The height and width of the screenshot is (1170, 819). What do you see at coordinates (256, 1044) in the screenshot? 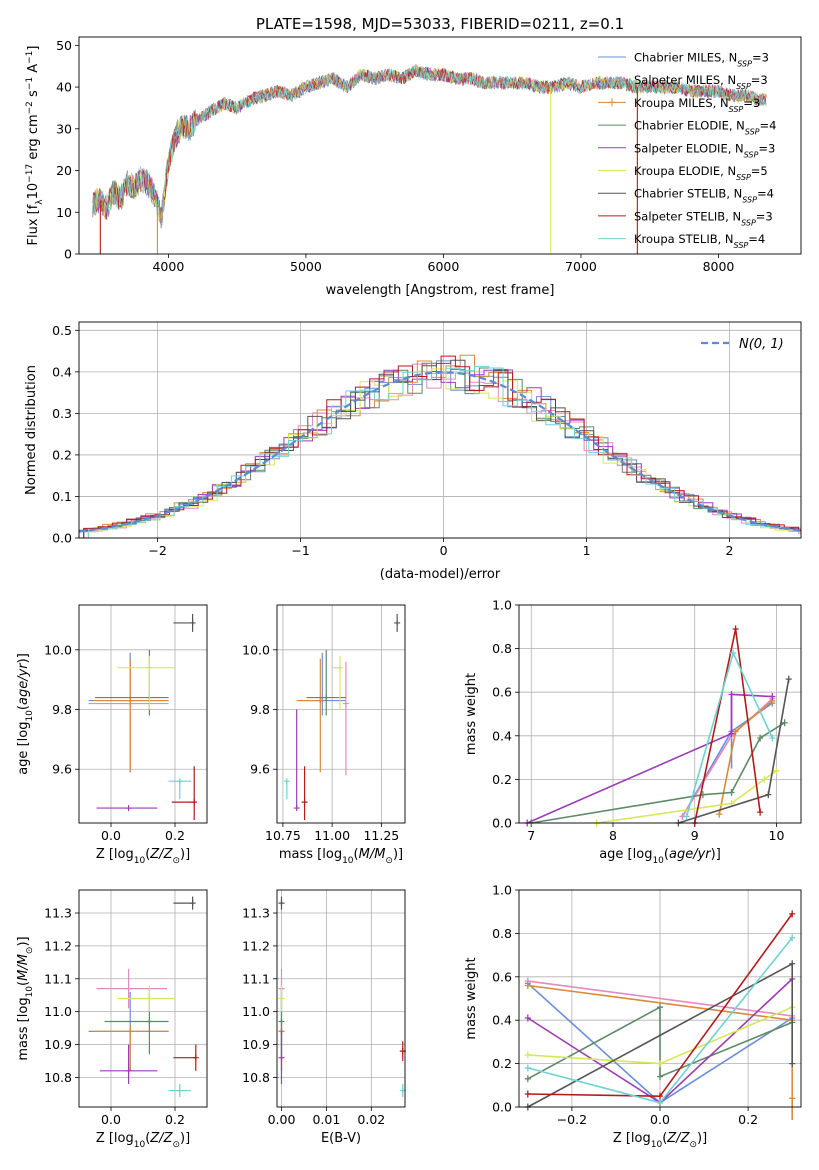
I see `y-tick-label: 10.9` at bounding box center [256, 1044].